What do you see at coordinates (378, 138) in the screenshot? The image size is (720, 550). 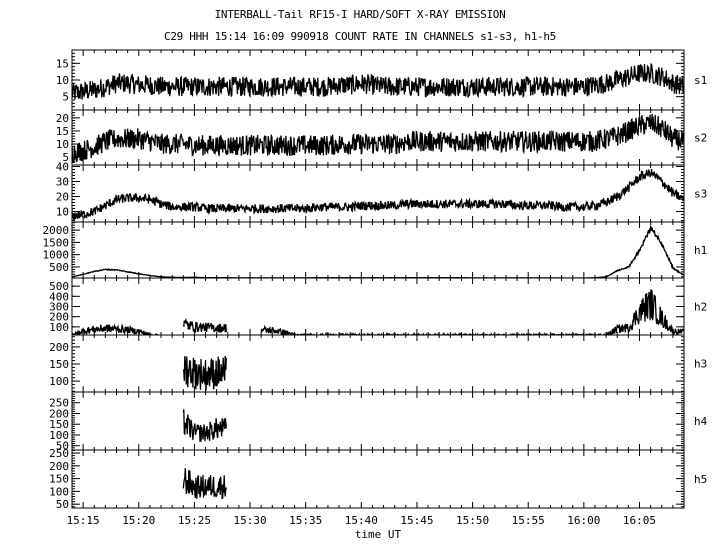 I see `series-line-s2` at bounding box center [378, 138].